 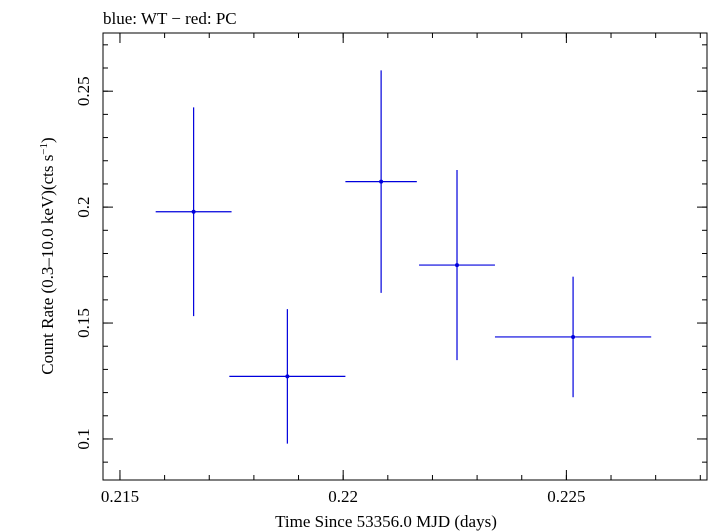 What do you see at coordinates (47, 265) in the screenshot?
I see `y-axis-label-main: Count Rate (0.3–10.0 keV)(cts s` at bounding box center [47, 265].